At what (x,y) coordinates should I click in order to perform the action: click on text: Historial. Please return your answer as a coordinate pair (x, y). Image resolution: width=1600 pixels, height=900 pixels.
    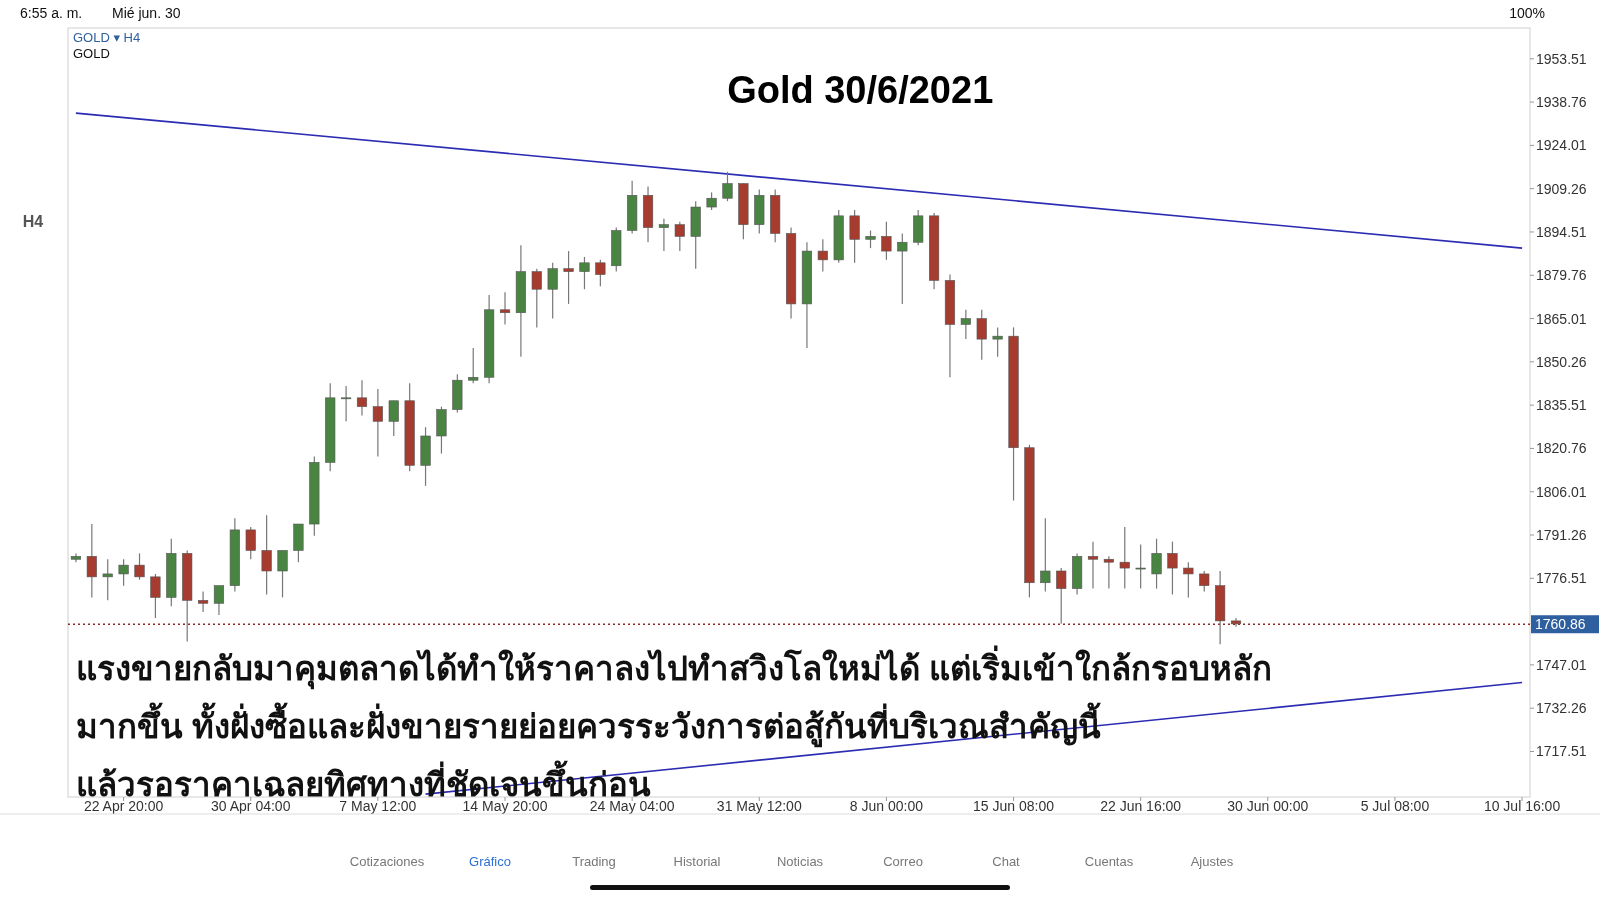
    Looking at the image, I should click on (697, 861).